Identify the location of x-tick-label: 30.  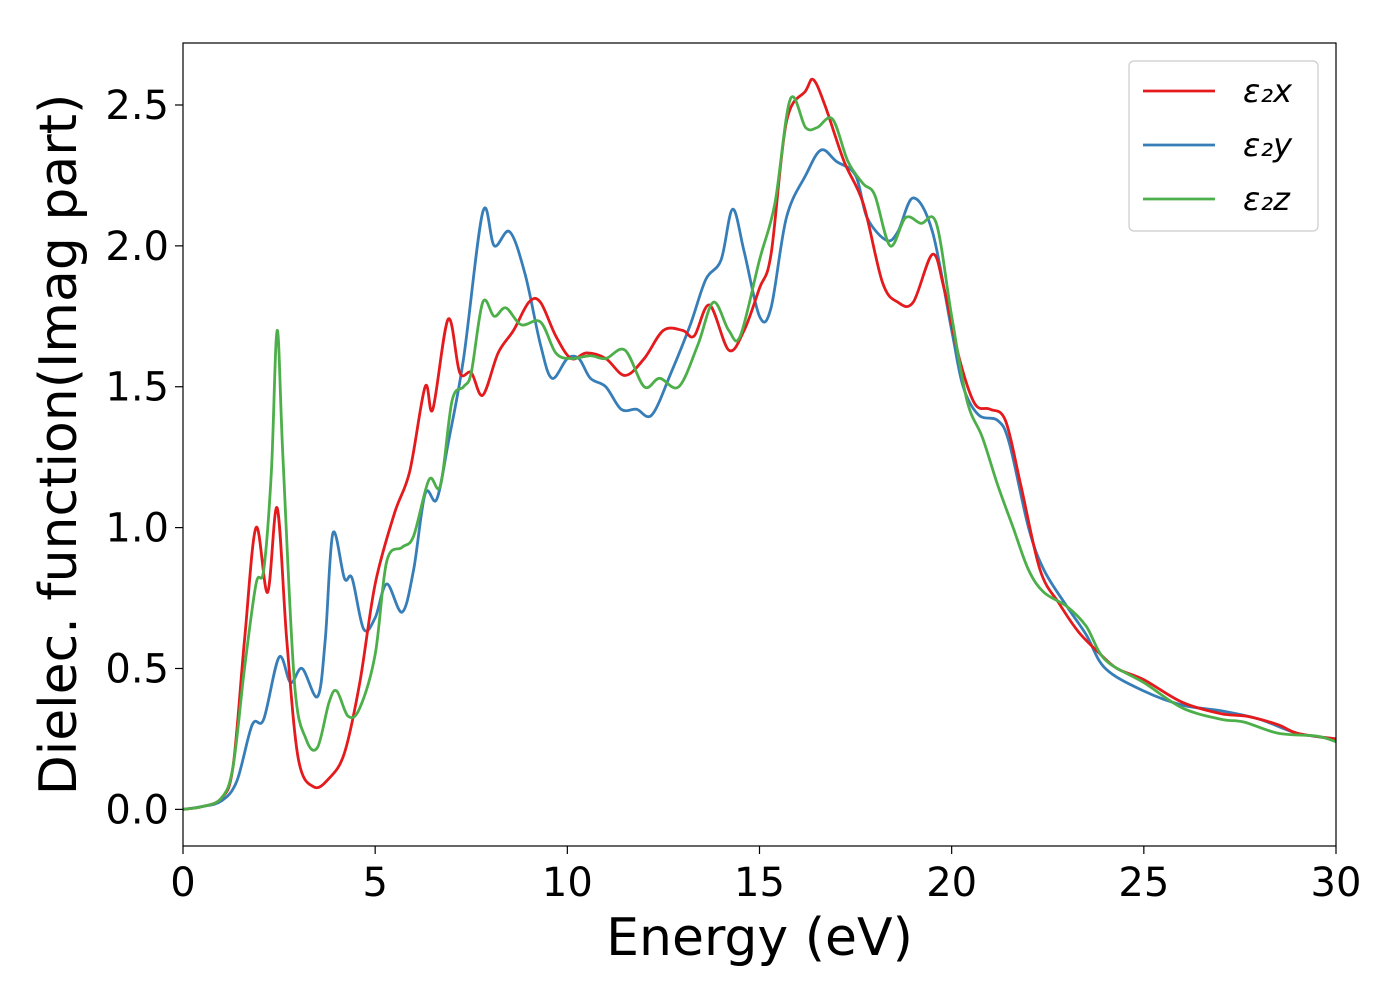
(1336, 883).